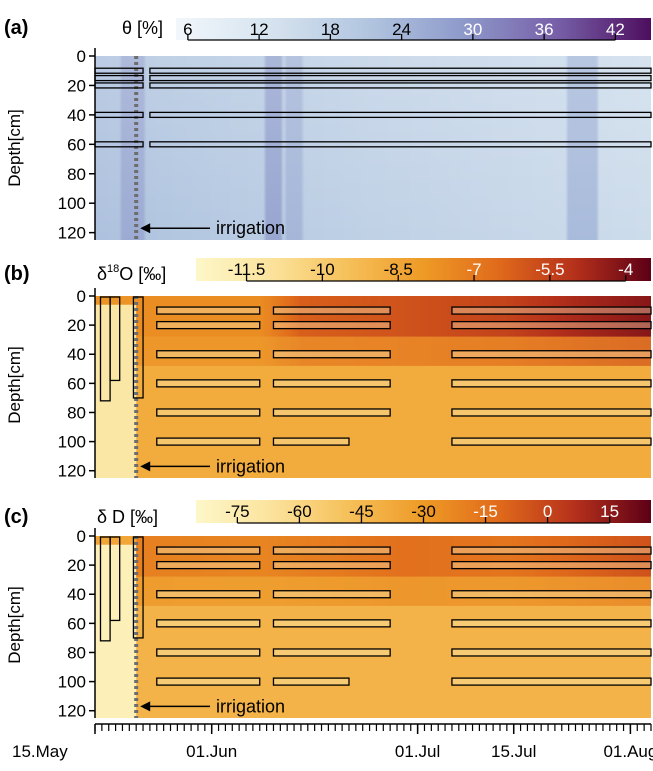  Describe the element at coordinates (17, 274) in the screenshot. I see `panel-label: (b)` at that location.